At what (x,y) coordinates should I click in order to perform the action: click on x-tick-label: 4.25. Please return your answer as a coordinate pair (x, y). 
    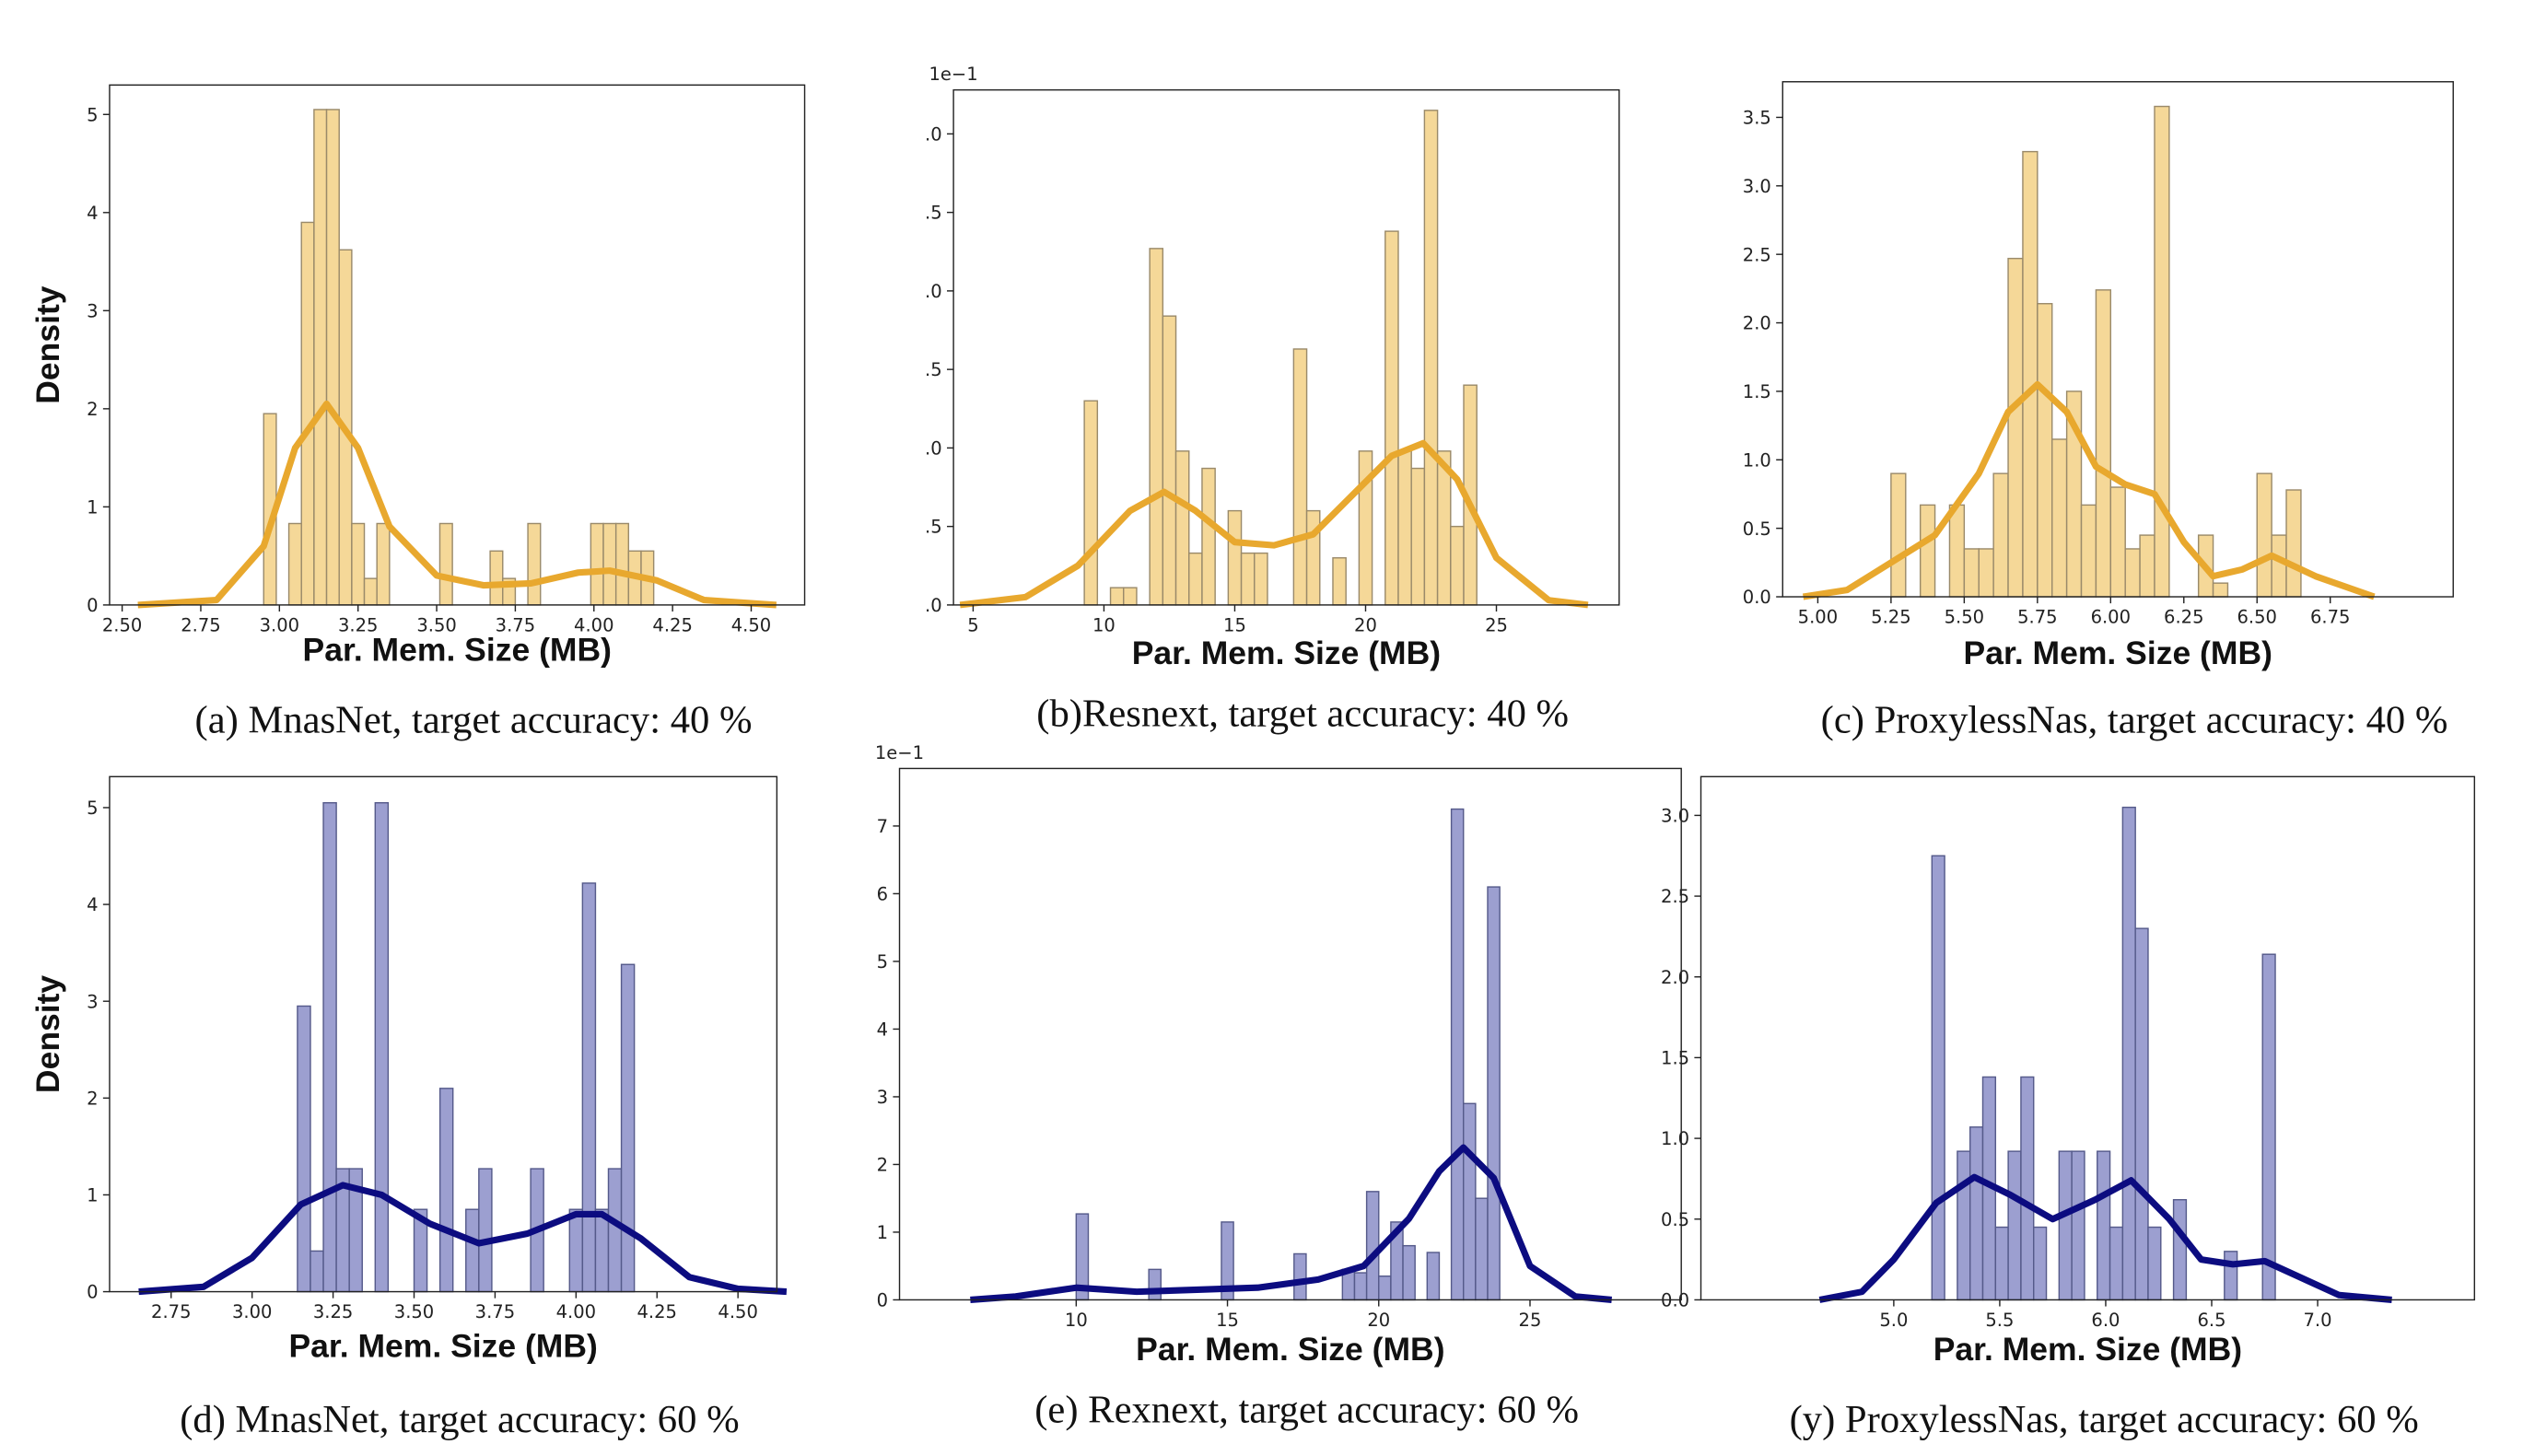
    Looking at the image, I should click on (672, 624).